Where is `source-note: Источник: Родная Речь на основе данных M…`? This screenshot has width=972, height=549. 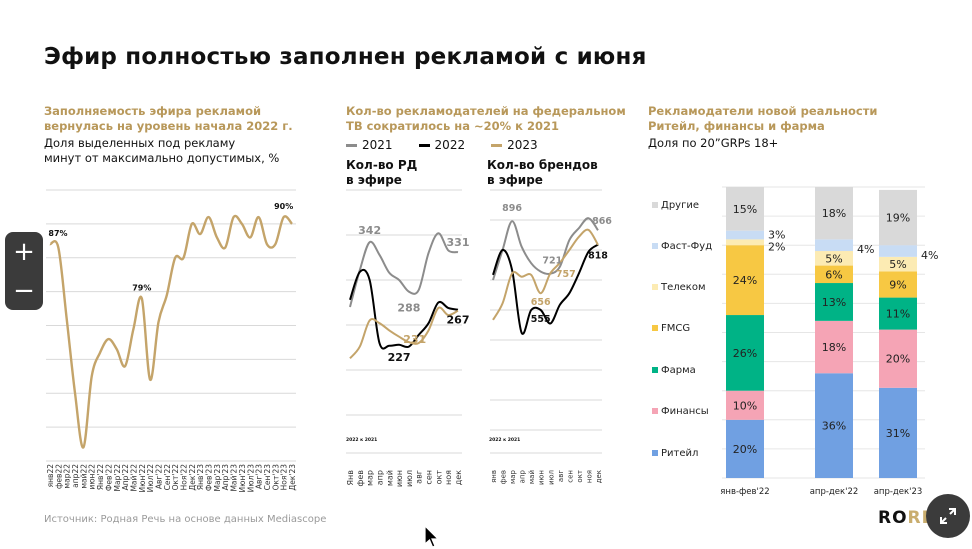 source-note: Источник: Родная Речь на основе данных M… is located at coordinates (185, 519).